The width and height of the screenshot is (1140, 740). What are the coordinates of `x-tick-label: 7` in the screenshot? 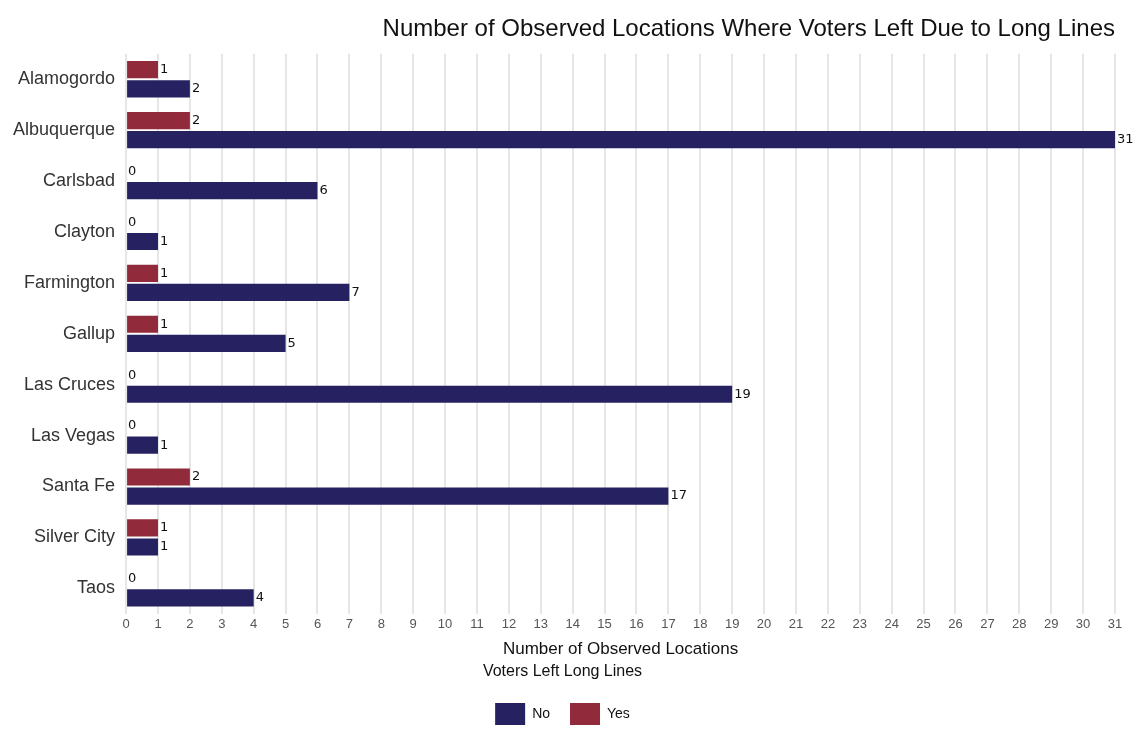 It's located at (349, 624).